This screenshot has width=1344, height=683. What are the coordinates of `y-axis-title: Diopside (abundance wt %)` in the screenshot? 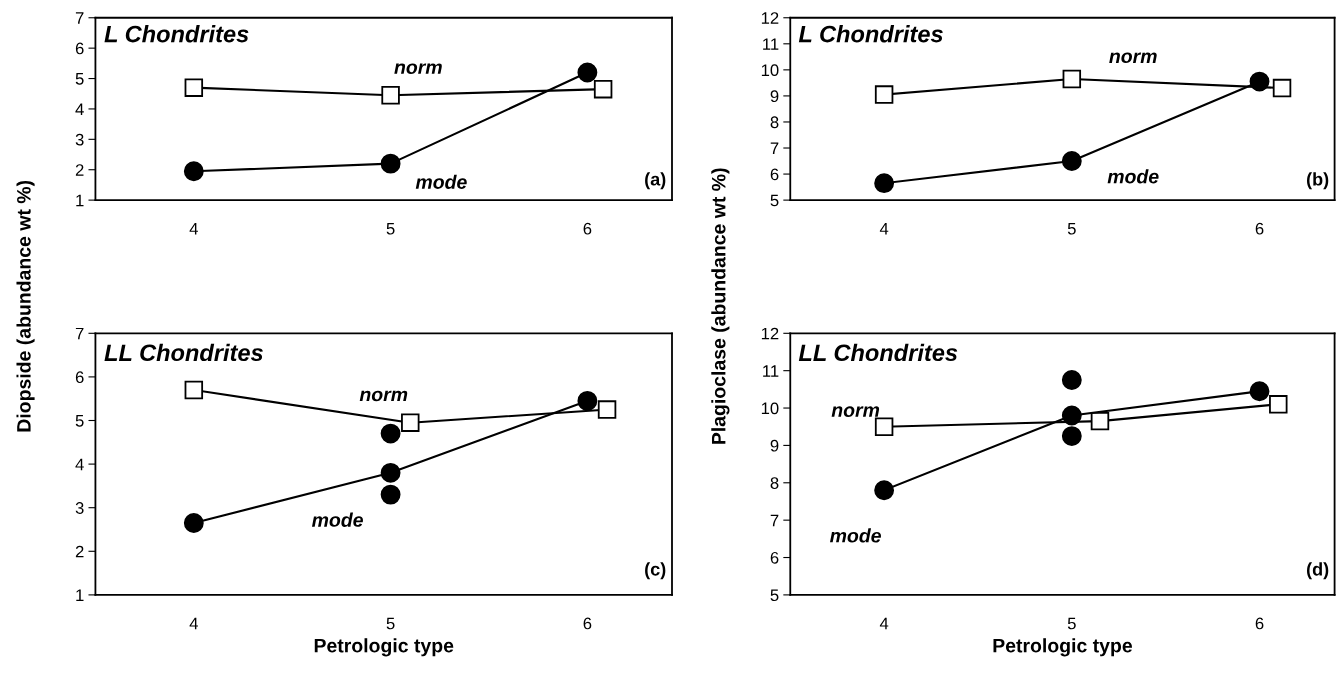 It's located at (25, 306).